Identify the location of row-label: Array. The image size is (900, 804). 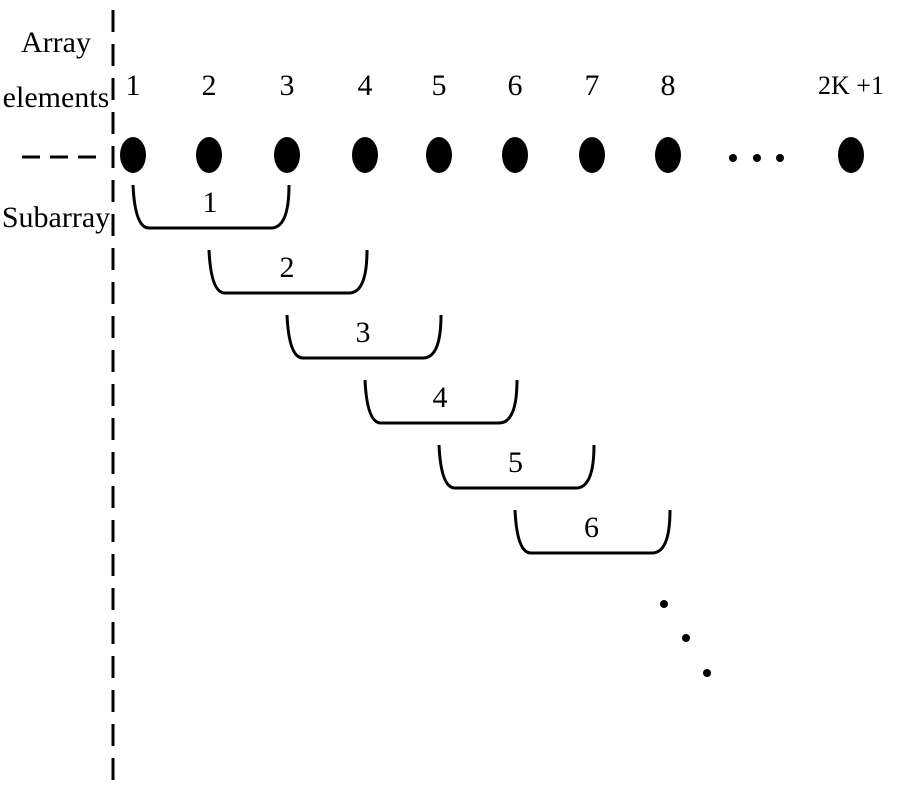
(56, 42).